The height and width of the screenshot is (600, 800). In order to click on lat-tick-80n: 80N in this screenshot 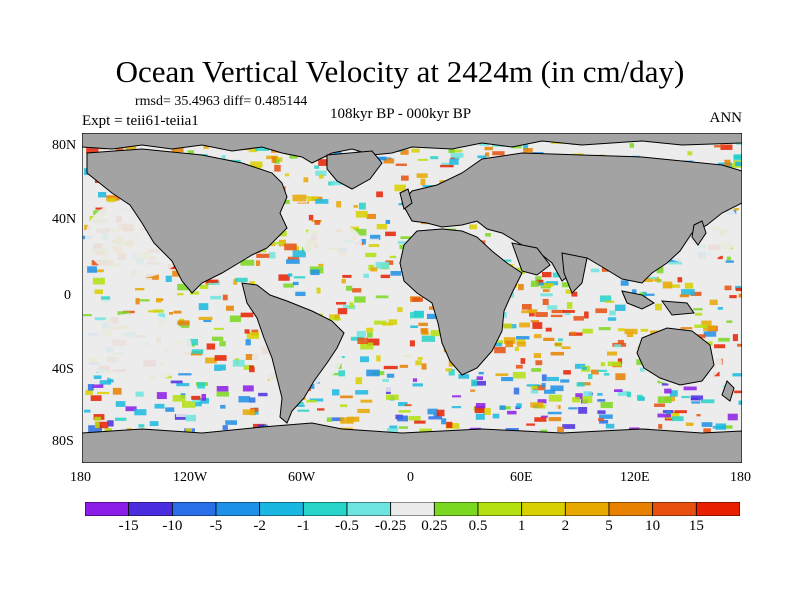, I will do `click(64, 145)`.